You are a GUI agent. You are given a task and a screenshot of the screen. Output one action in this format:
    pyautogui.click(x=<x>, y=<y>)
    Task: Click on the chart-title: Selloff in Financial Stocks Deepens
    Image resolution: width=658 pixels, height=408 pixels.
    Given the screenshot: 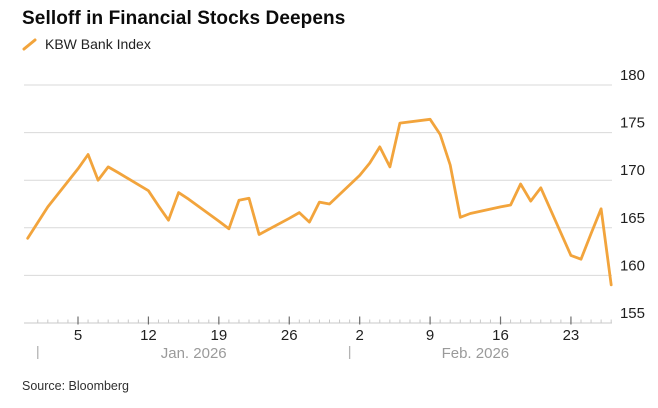 What is the action you would take?
    pyautogui.click(x=184, y=18)
    